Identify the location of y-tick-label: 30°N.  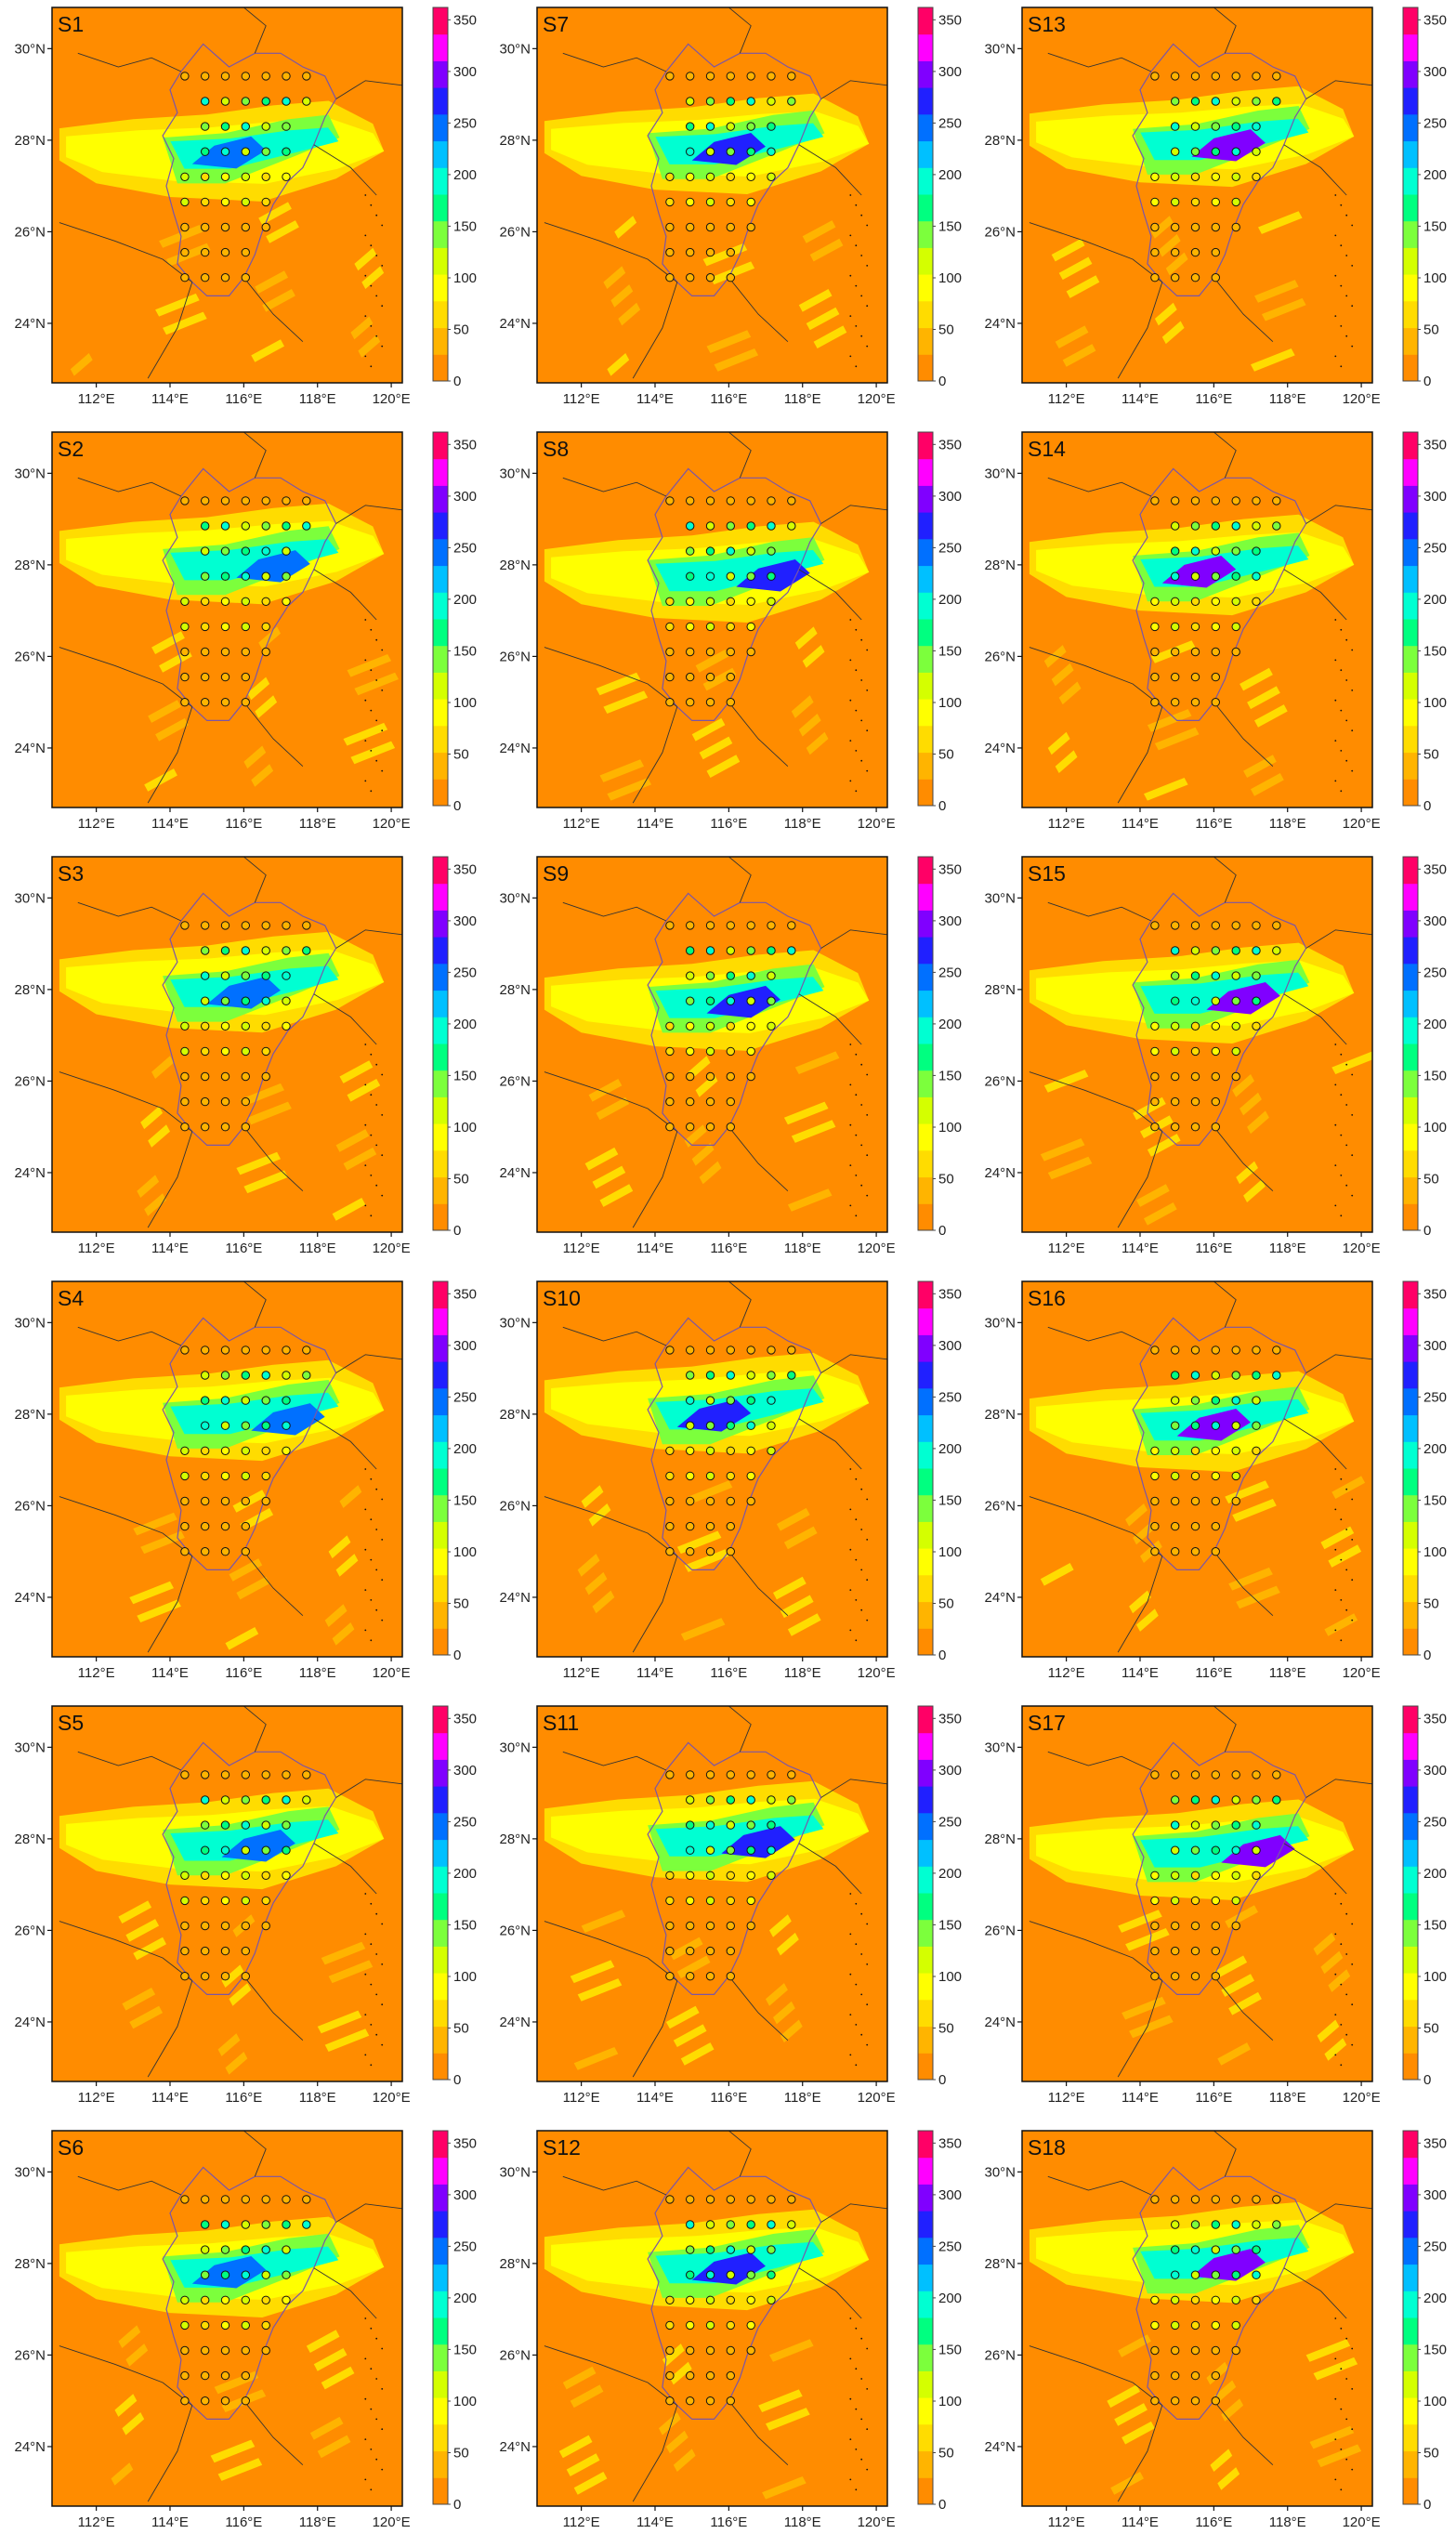
(1000, 49).